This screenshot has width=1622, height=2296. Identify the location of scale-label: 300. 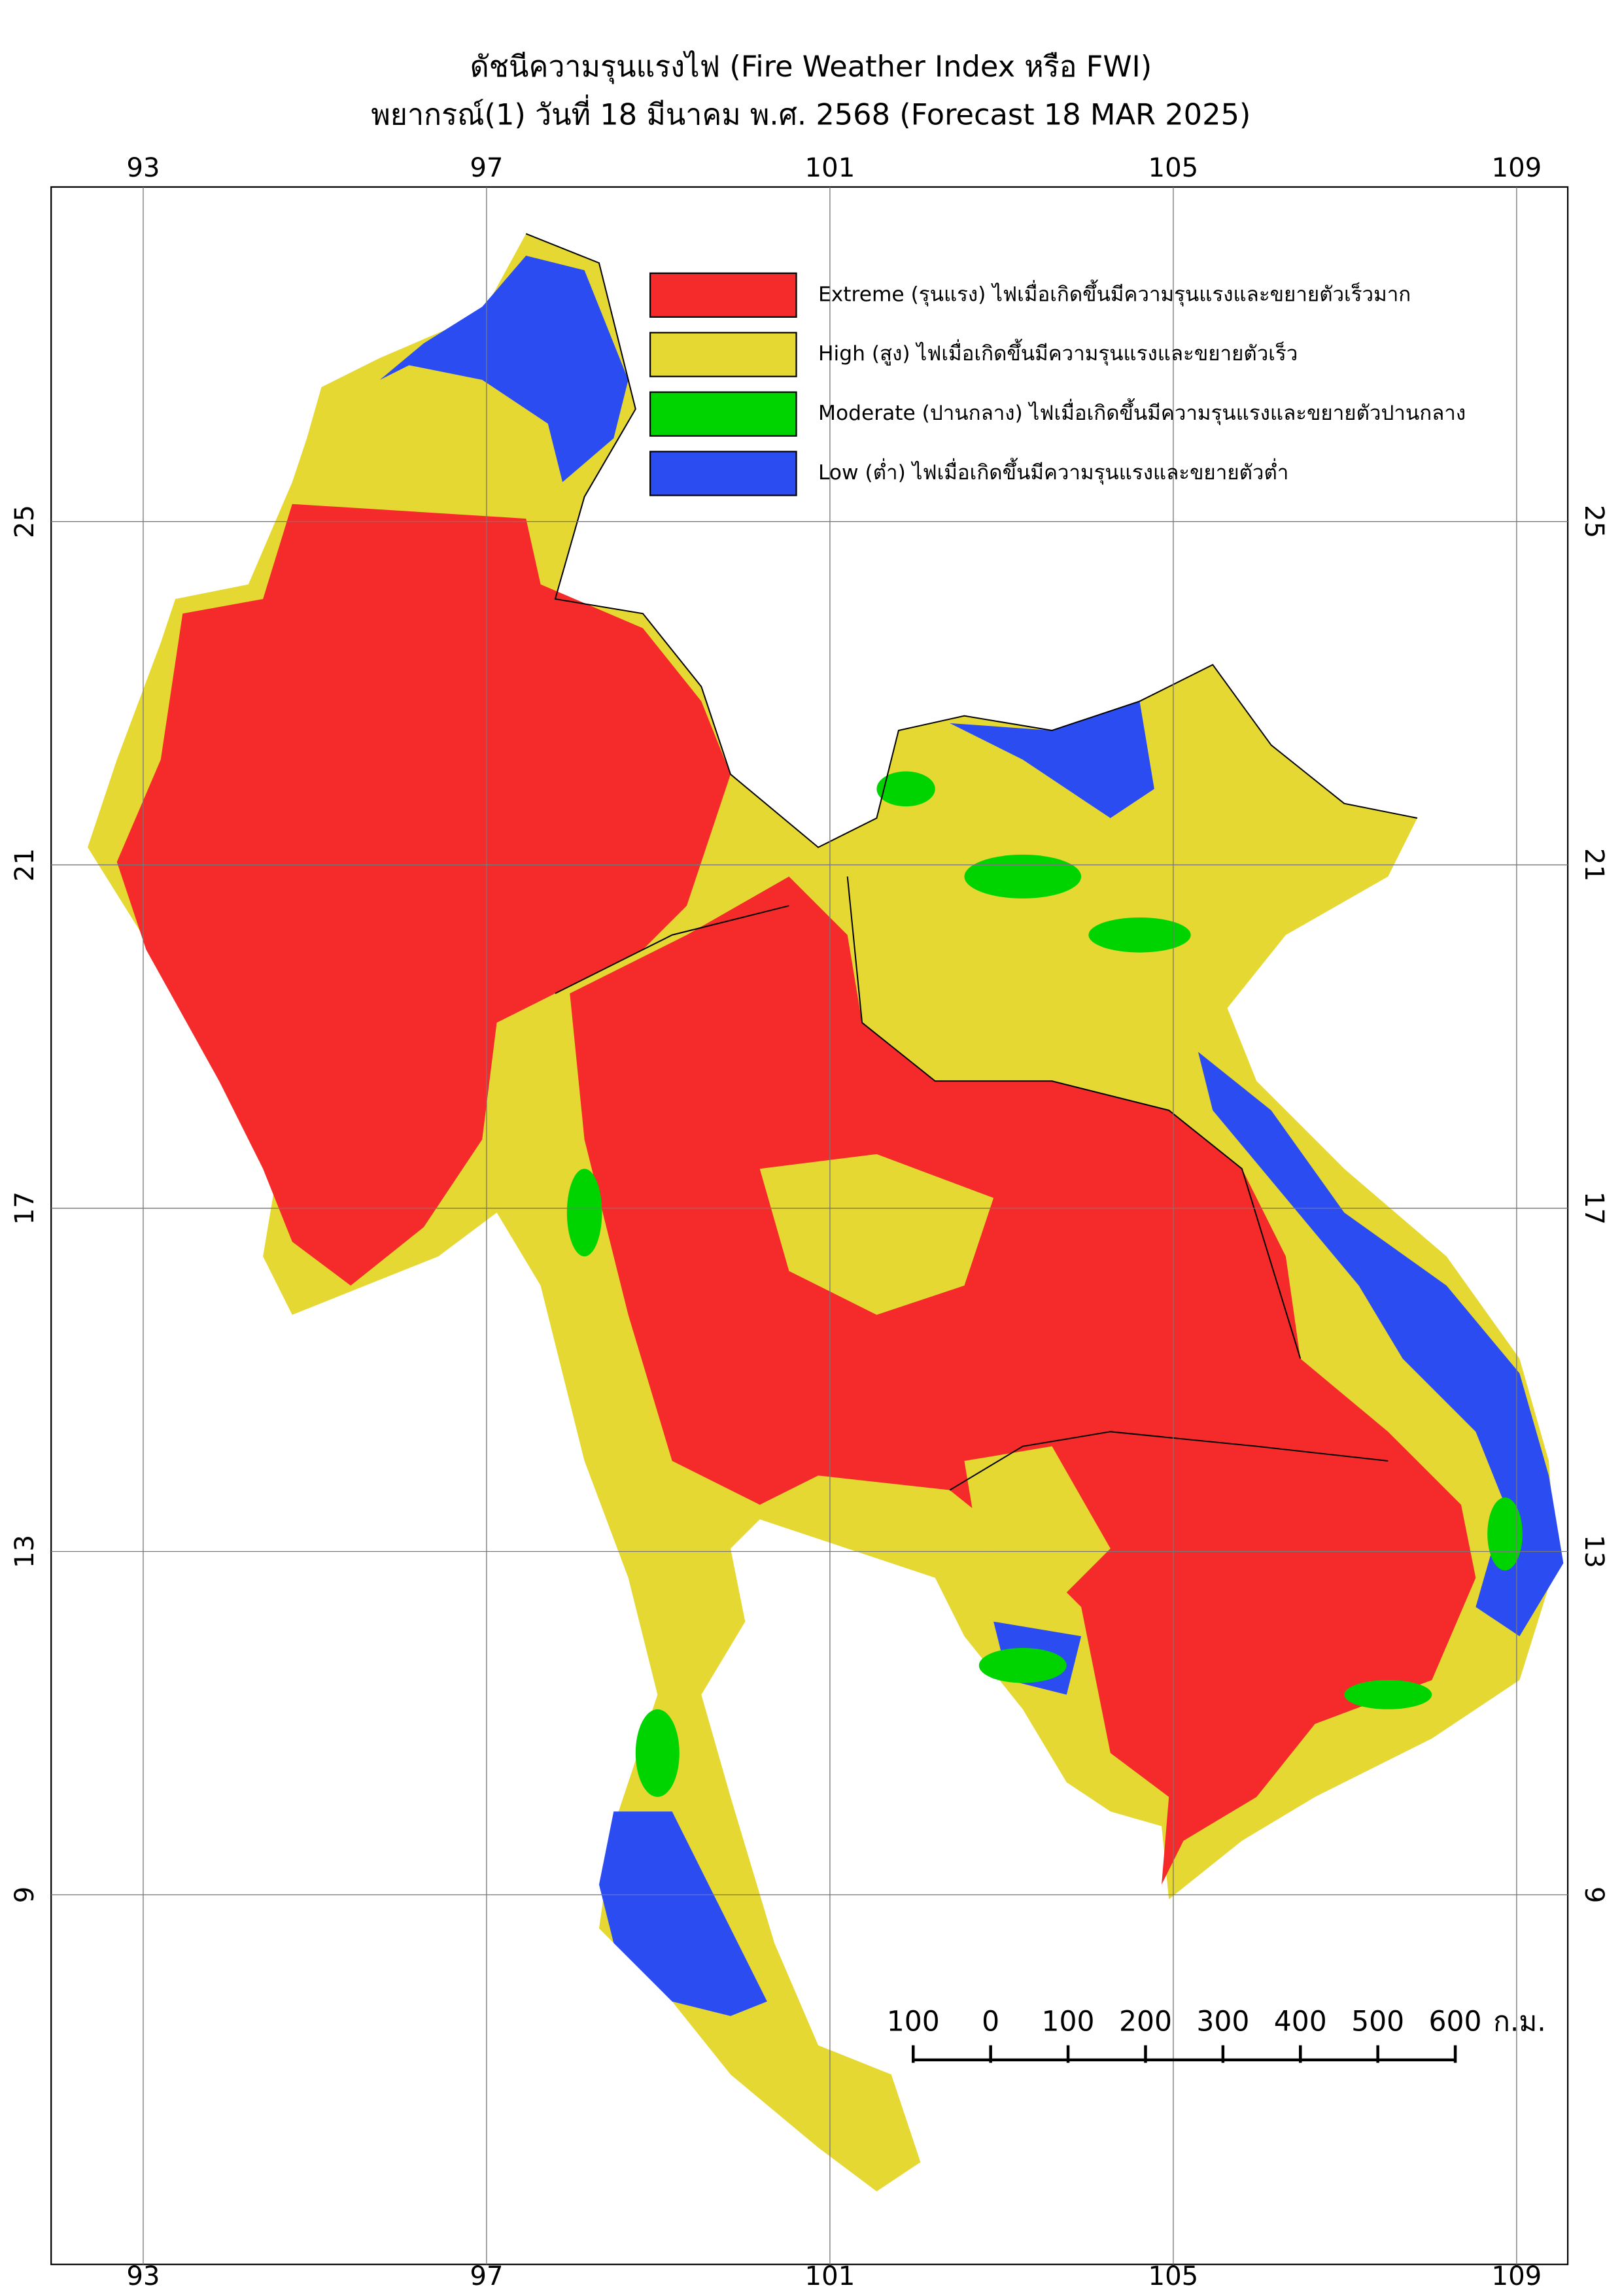
(1222, 2022).